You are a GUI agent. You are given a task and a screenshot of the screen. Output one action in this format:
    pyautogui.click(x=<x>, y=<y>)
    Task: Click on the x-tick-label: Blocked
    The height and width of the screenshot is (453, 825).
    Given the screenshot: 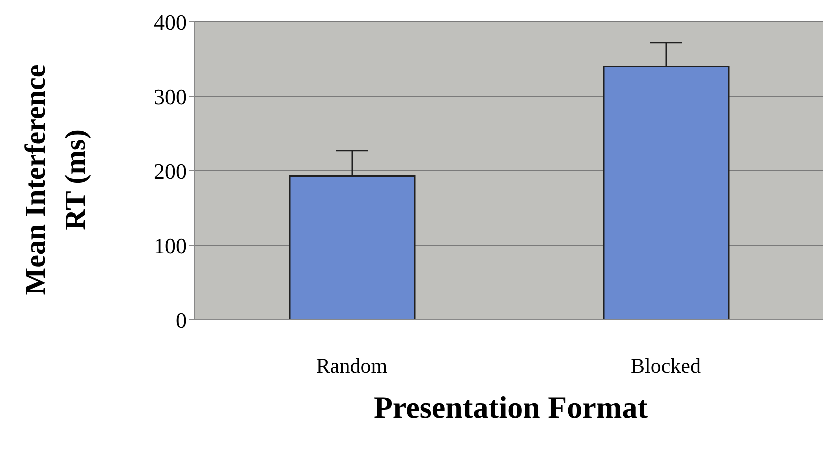 What is the action you would take?
    pyautogui.click(x=666, y=366)
    